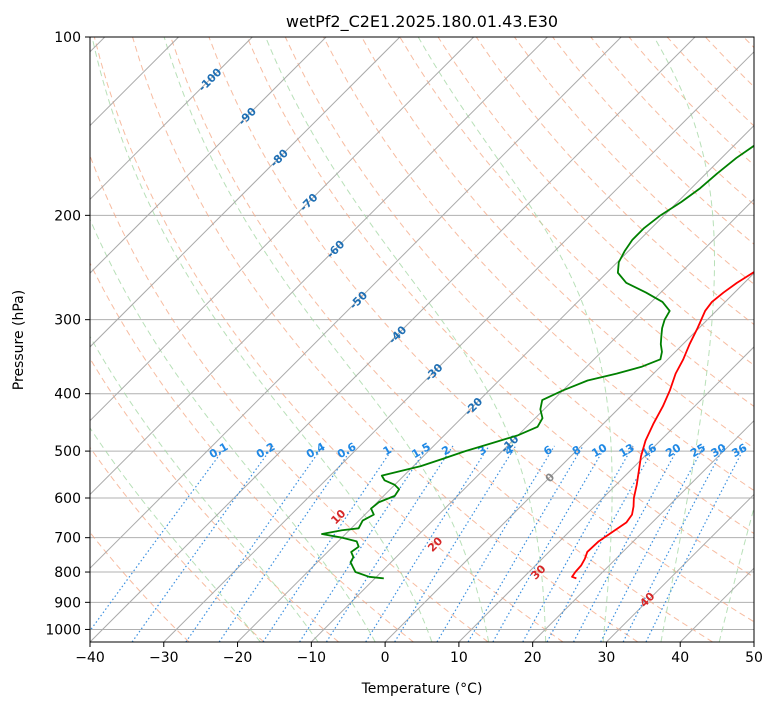  Describe the element at coordinates (422, 689) in the screenshot. I see `x-axis-title: Temperature (°C)` at that location.